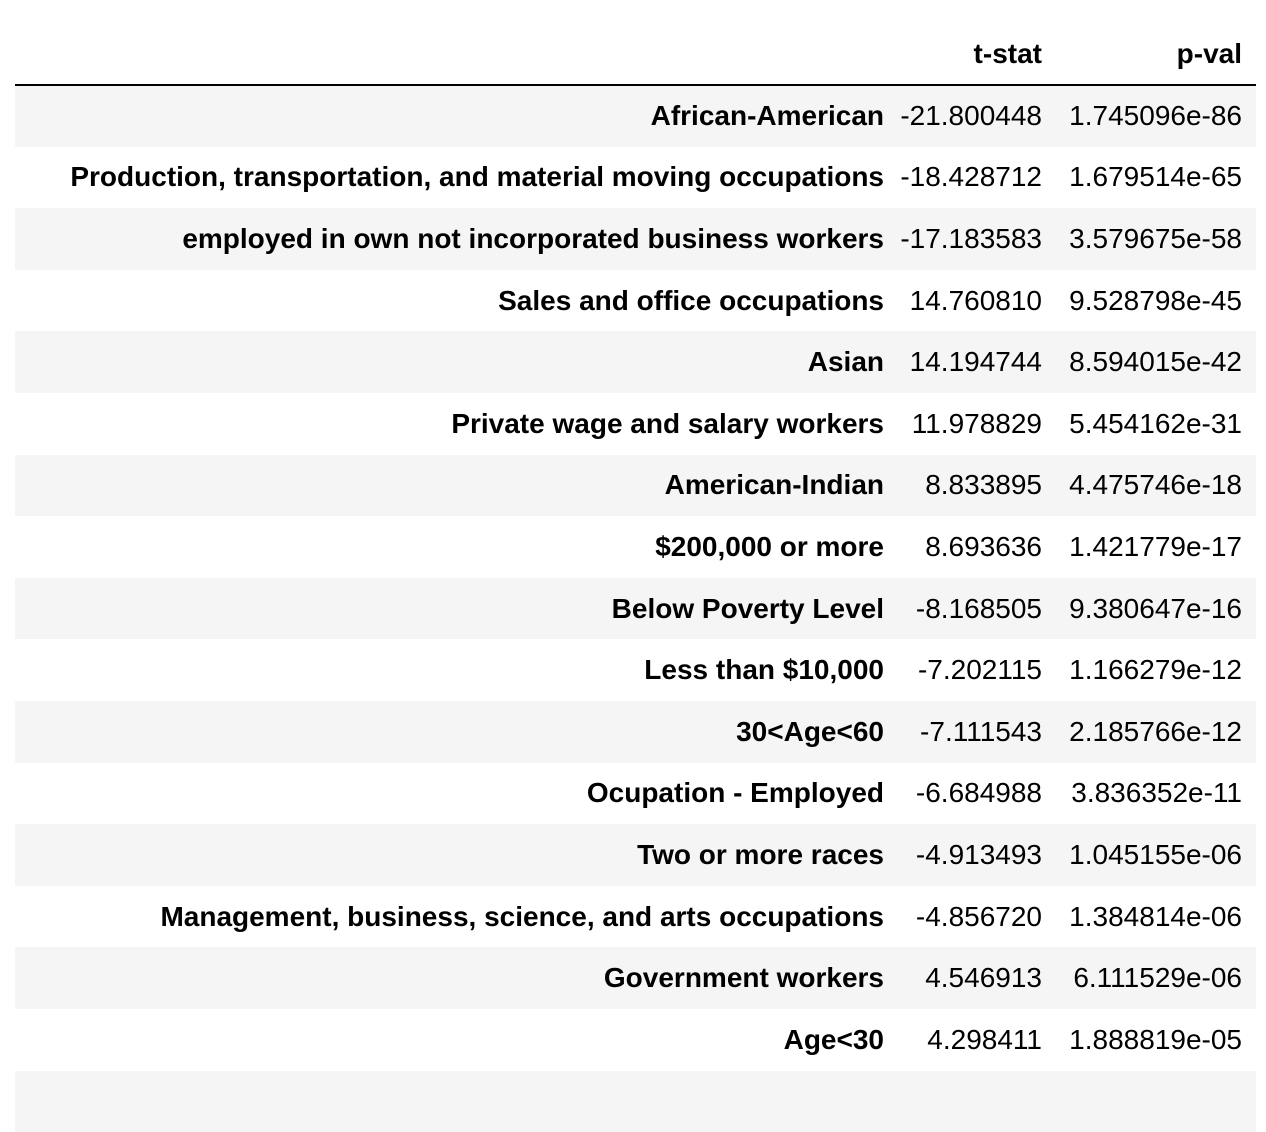 The width and height of the screenshot is (1266, 1132). Describe the element at coordinates (970, 486) in the screenshot. I see `t-stat-cell: 8.833895` at that location.